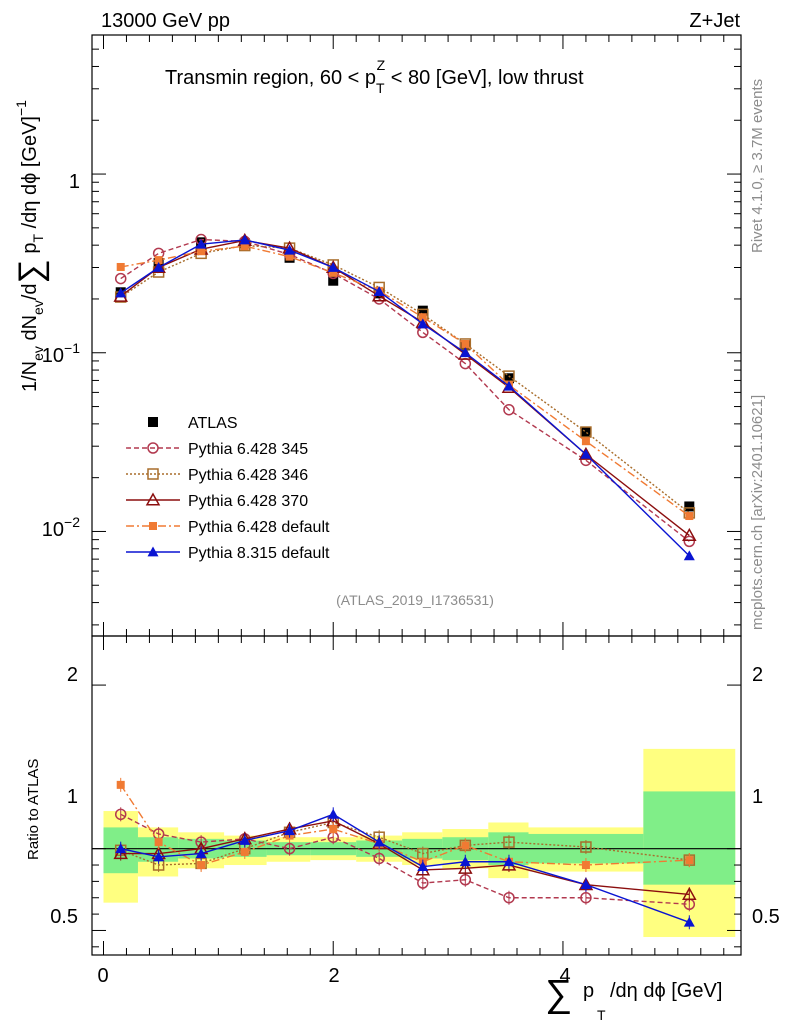 This screenshot has width=786, height=1024. I want to click on ratio-series-pythia-8-315-default, so click(405, 868).